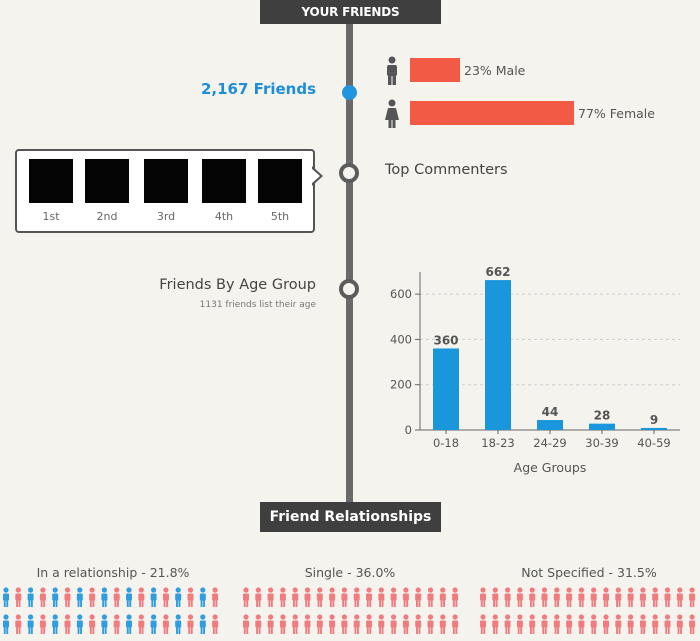  What do you see at coordinates (653, 443) in the screenshot?
I see `x-tick-label: 40-59` at bounding box center [653, 443].